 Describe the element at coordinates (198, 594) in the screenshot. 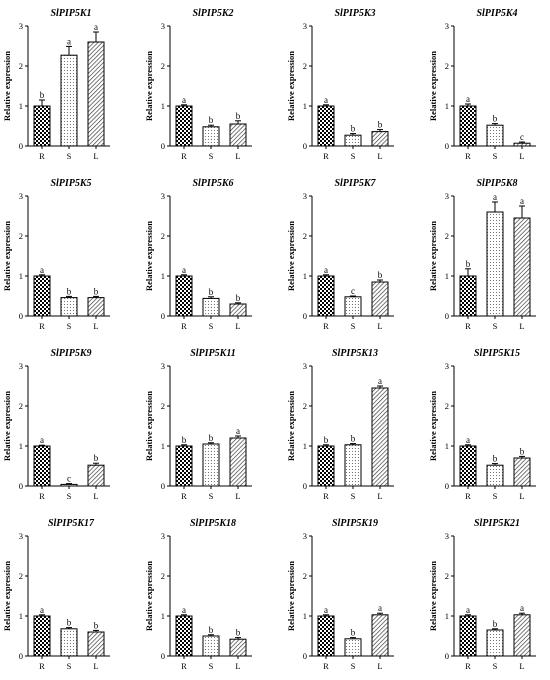

I see `chart-panel: SlPIP5K18 Relative expression 0 1 2 3 a Rb Sb L` at that location.